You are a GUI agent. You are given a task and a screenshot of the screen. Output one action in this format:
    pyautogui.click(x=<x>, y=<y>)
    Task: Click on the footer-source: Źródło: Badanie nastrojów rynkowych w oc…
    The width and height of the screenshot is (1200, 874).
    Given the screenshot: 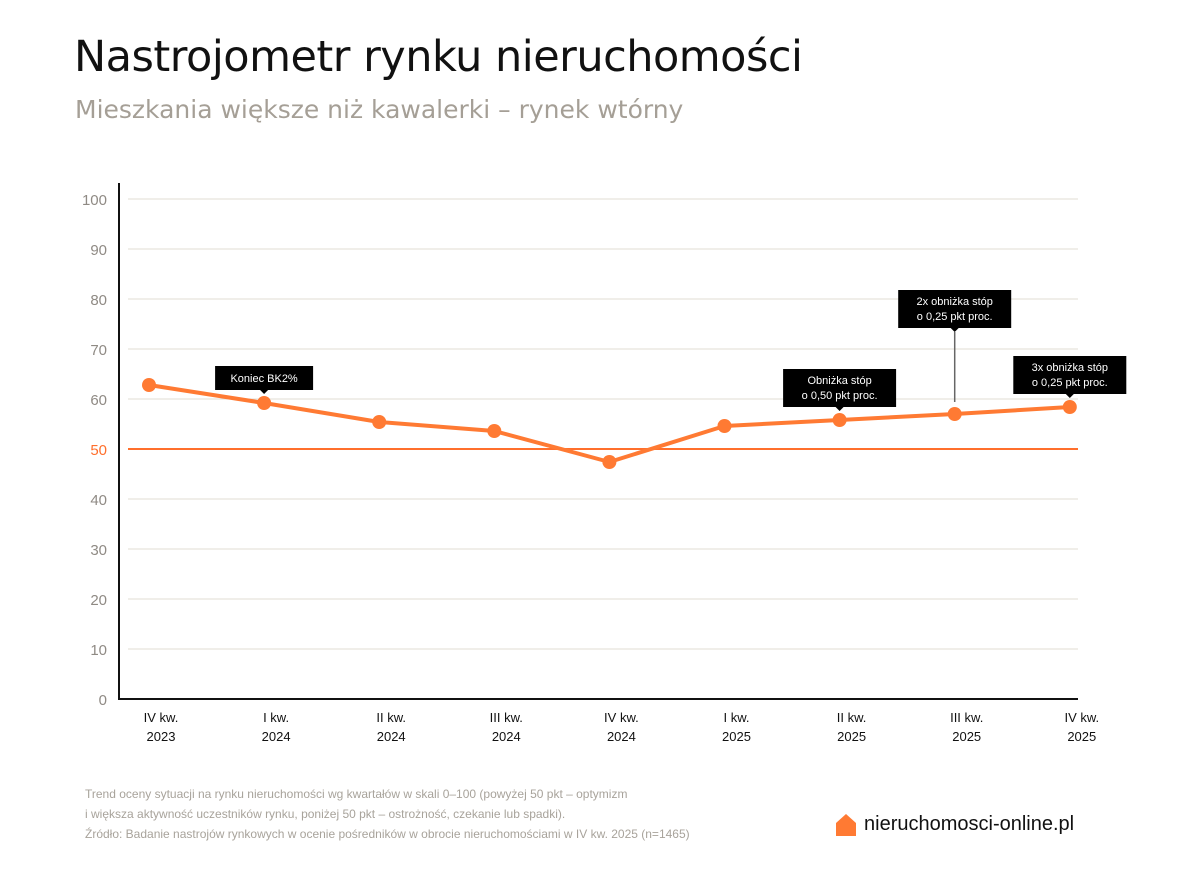 What is the action you would take?
    pyautogui.click(x=387, y=834)
    